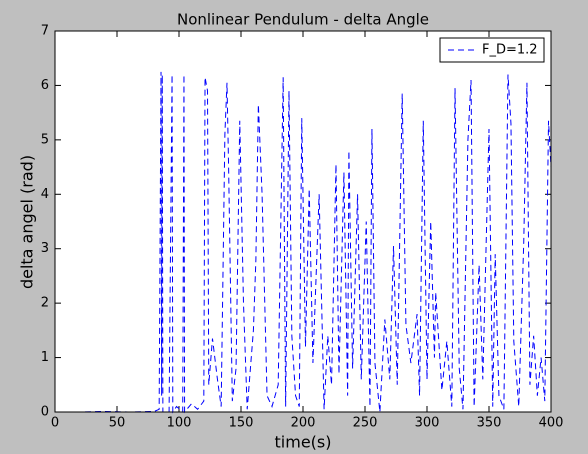 Image resolution: width=588 pixels, height=454 pixels. Describe the element at coordinates (45, 357) in the screenshot. I see `y-tick-label: 1` at that location.